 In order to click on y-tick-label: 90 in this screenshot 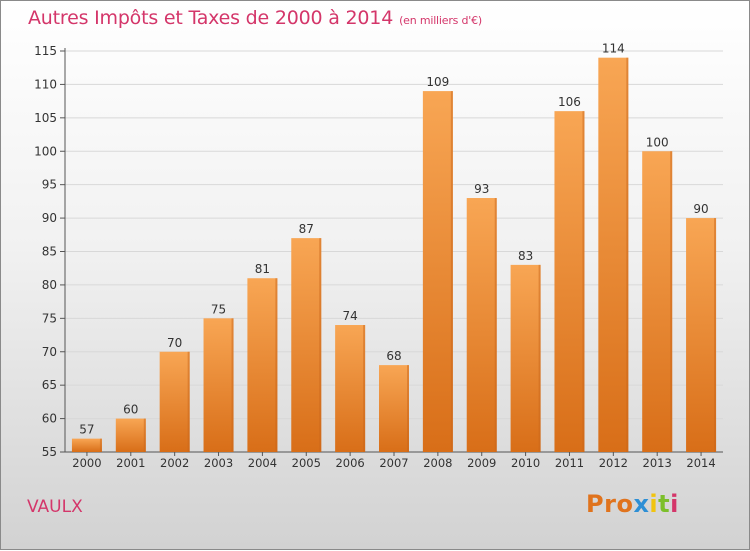, I will do `click(49, 218)`.